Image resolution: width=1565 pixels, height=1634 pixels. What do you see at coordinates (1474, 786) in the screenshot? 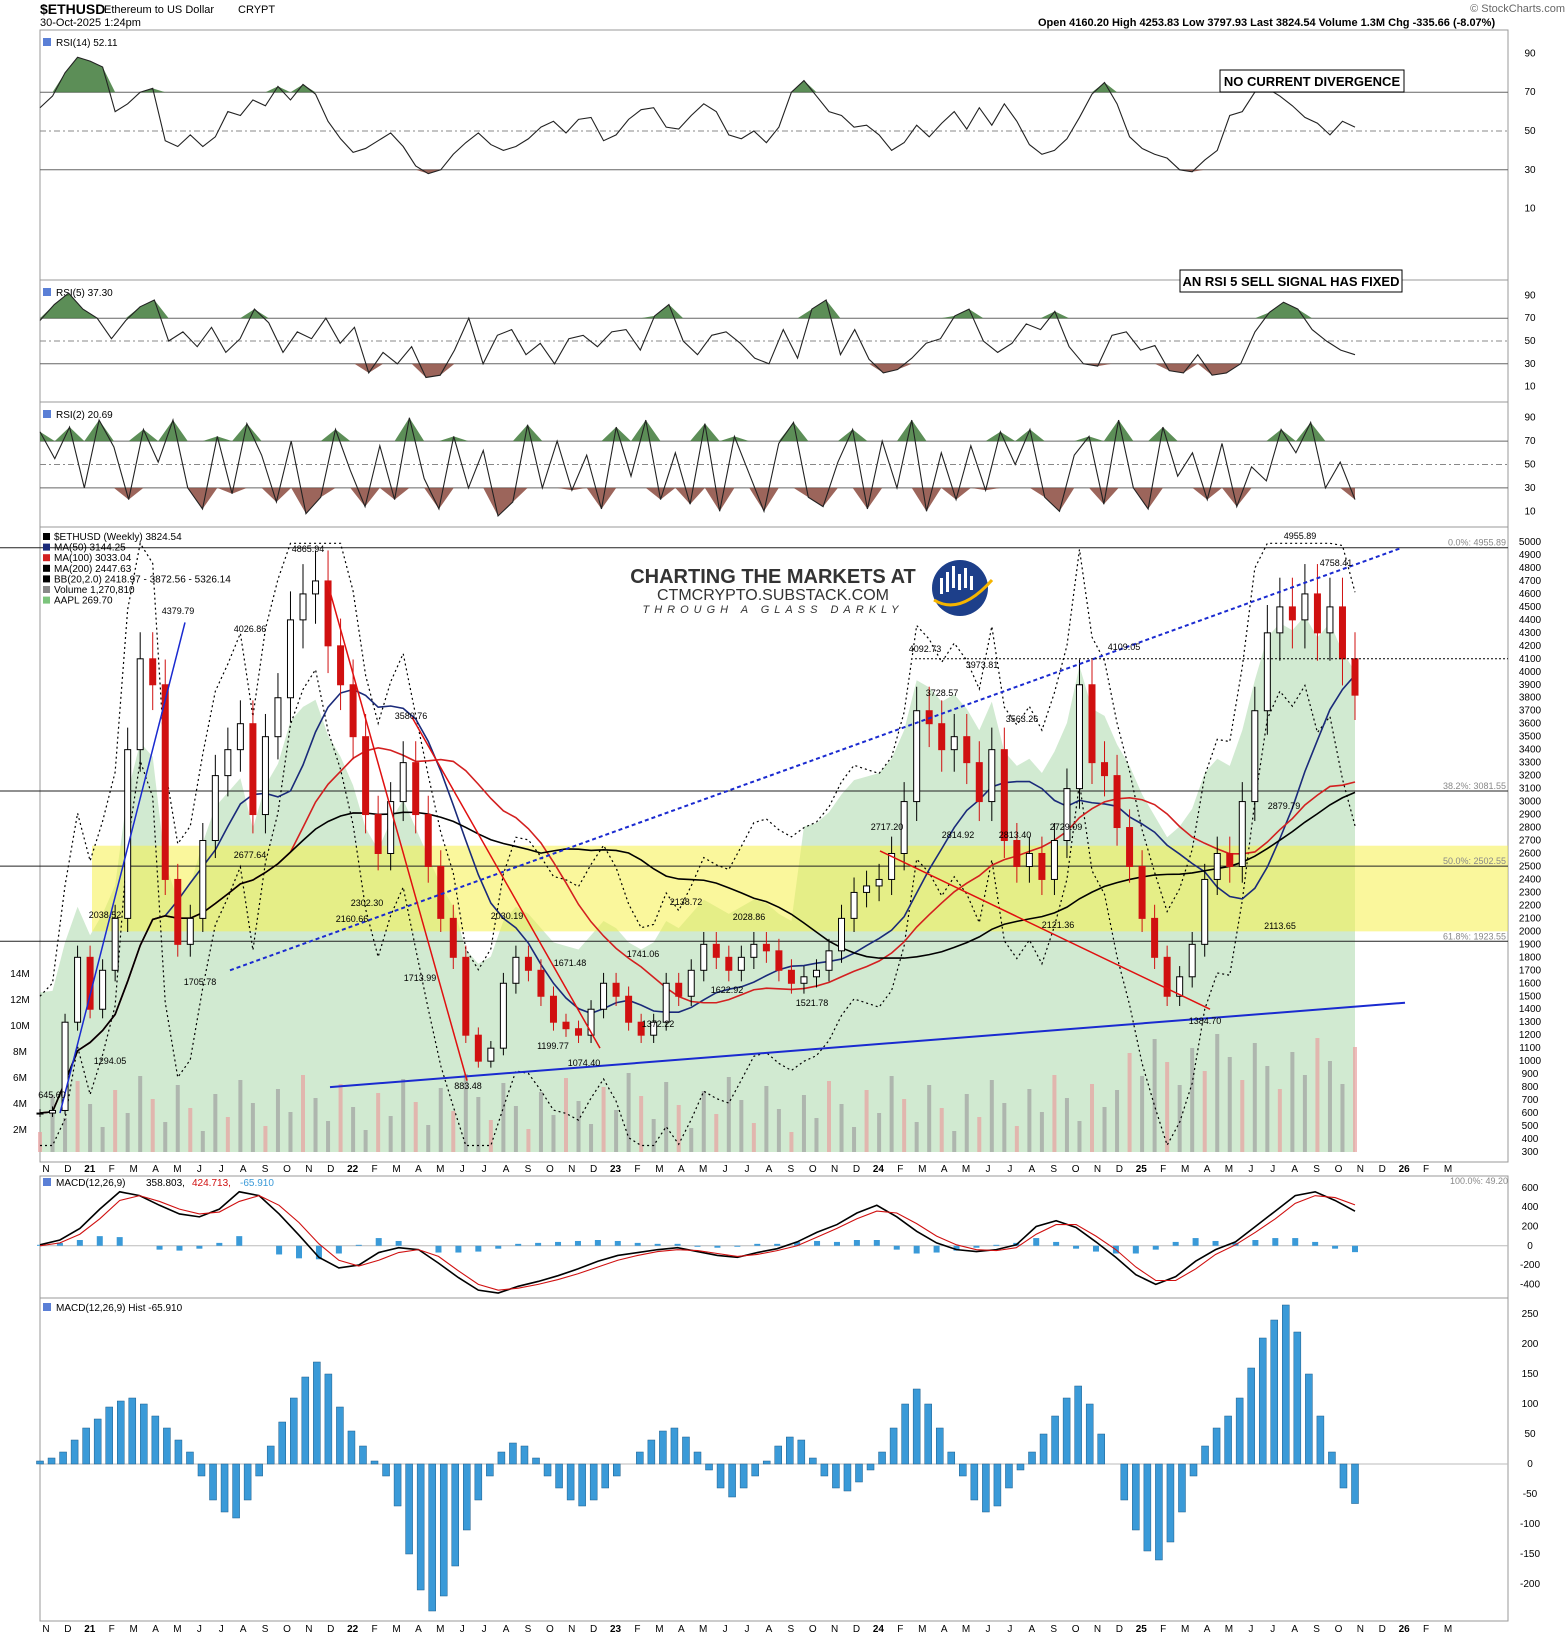
I see `fib-label: 38.2%: 3081.55` at bounding box center [1474, 786].